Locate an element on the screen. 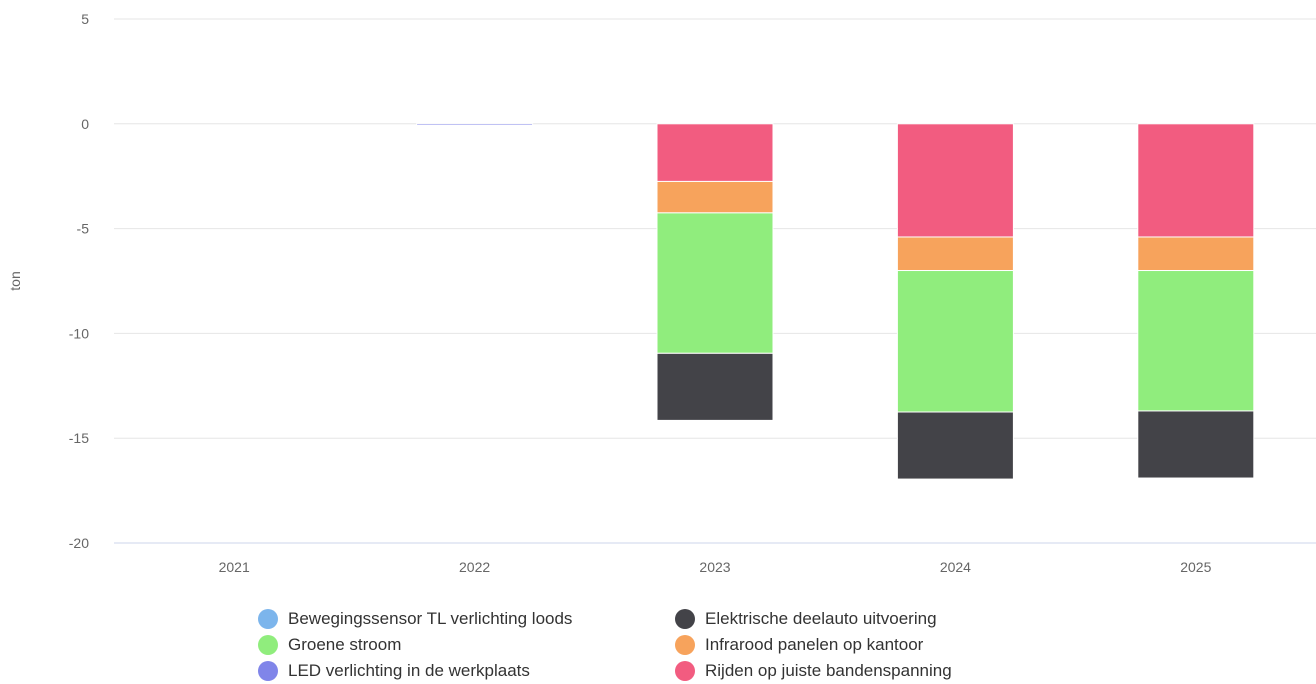  x-axis-ticks: 2021 2022 2023 2024 2025 is located at coordinates (715, 567).